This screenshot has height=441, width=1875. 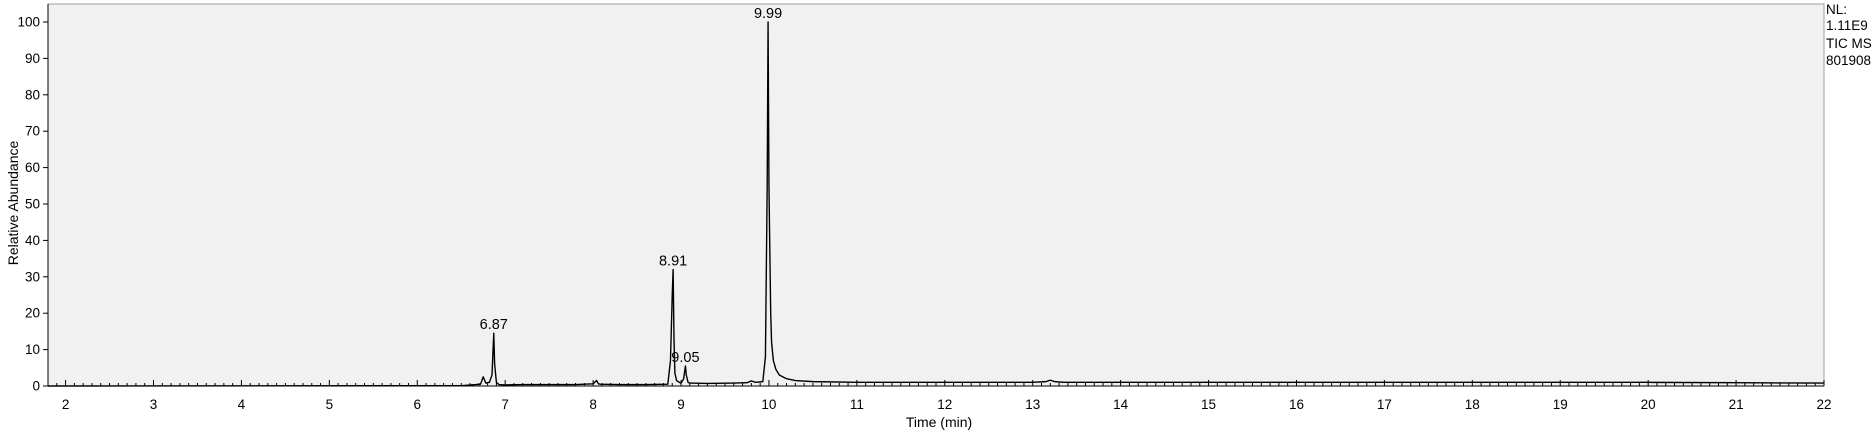 What do you see at coordinates (36, 386) in the screenshot?
I see `y-tick-label: 0` at bounding box center [36, 386].